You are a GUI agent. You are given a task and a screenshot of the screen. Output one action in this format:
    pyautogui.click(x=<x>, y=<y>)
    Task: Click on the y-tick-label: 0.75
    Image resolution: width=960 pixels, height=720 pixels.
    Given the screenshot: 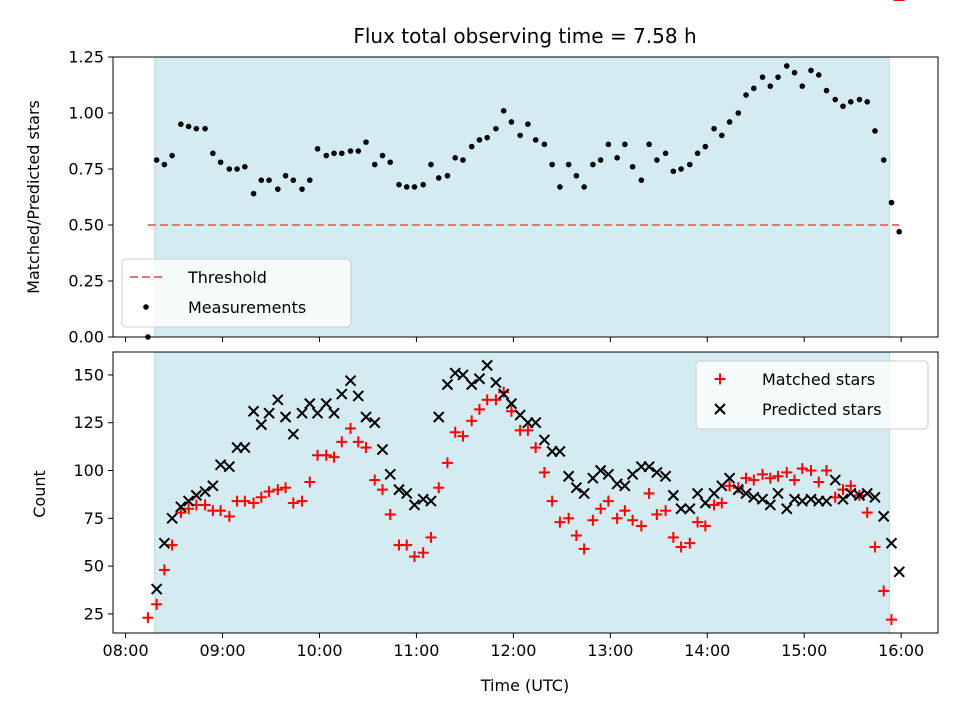 What is the action you would take?
    pyautogui.click(x=86, y=169)
    